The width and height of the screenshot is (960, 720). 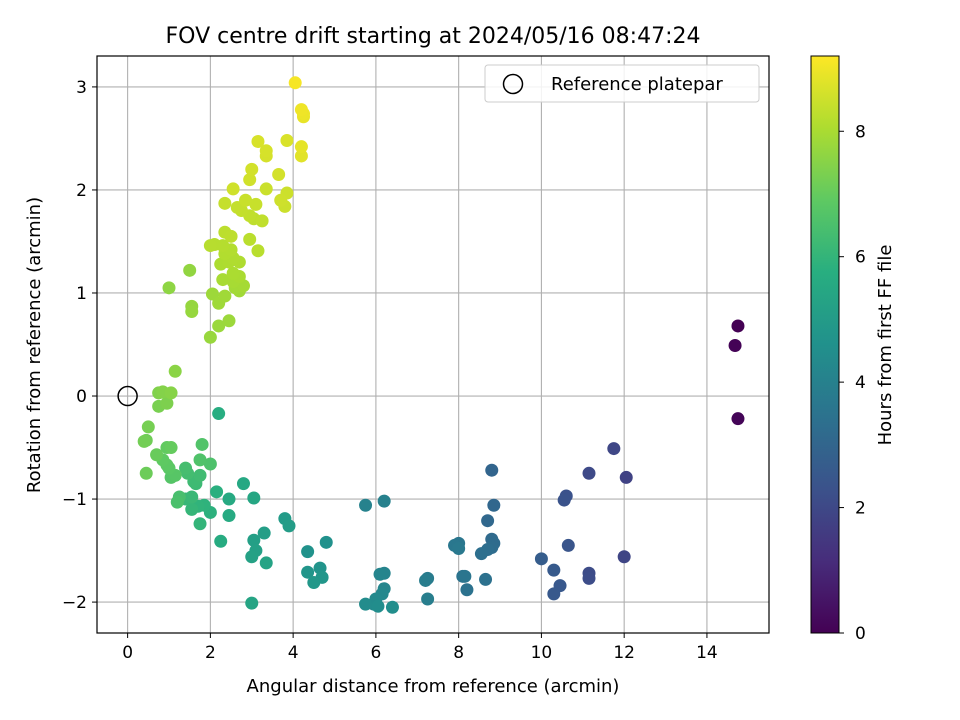 I want to click on y-tick-label: 1, so click(x=81, y=294).